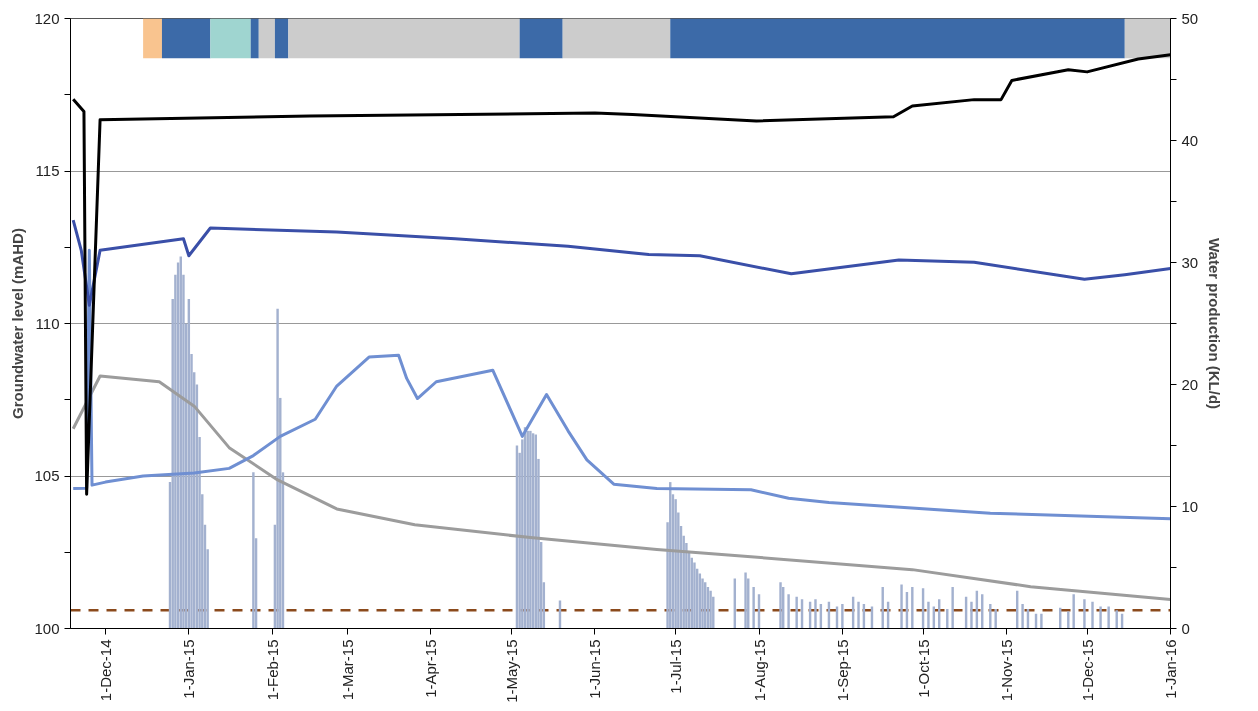  Describe the element at coordinates (1185, 628) in the screenshot. I see `y2-tick-label: 0` at that location.